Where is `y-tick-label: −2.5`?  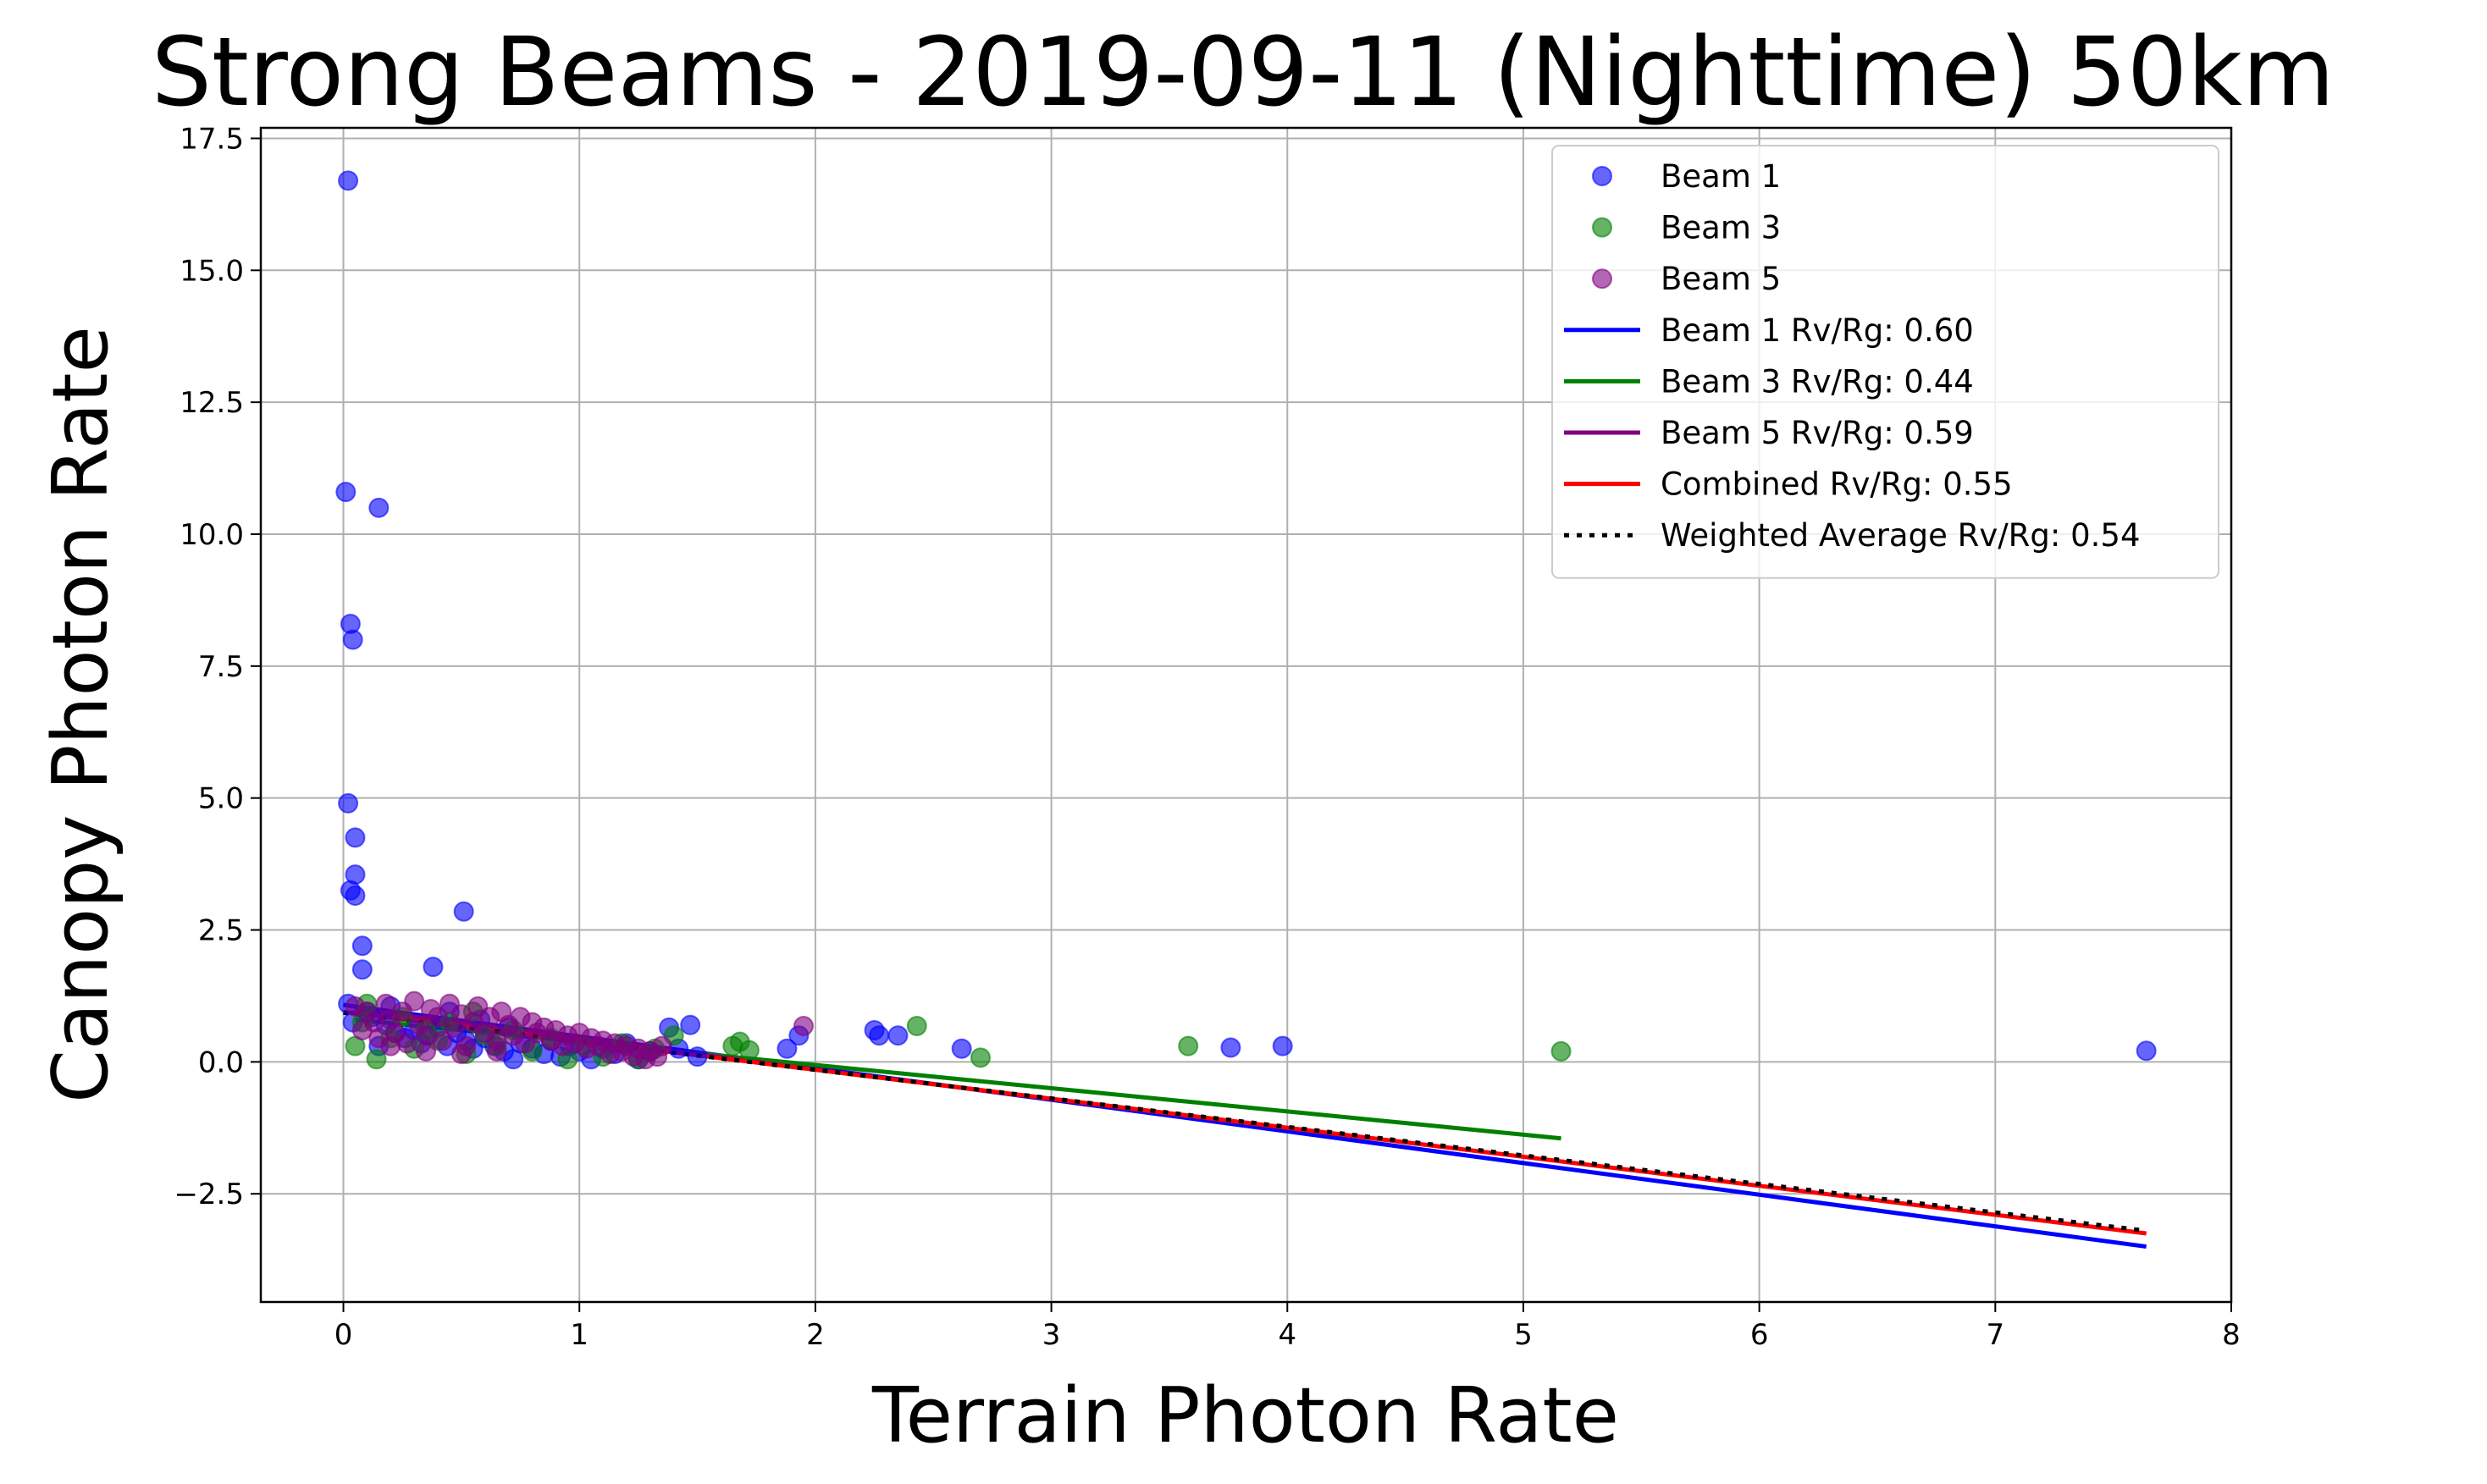 y-tick-label: −2.5 is located at coordinates (209, 1194).